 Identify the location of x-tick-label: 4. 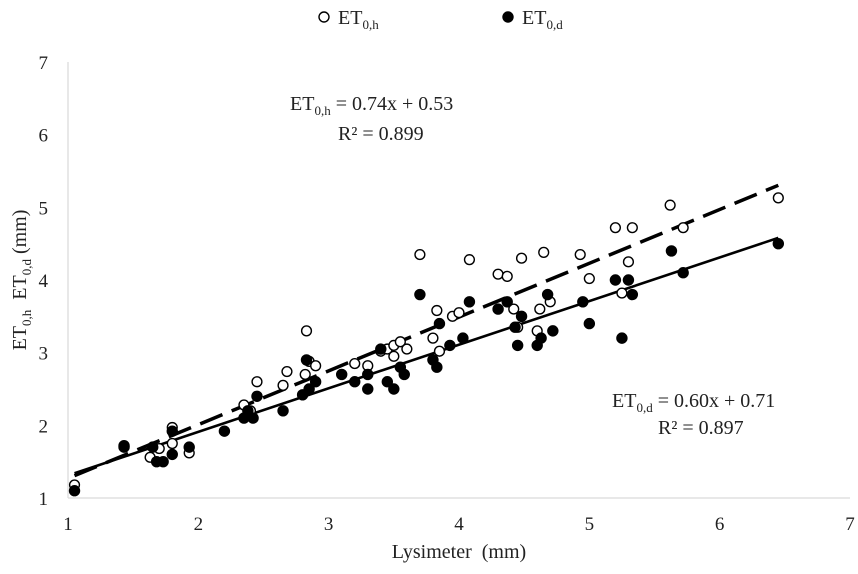
(459, 524).